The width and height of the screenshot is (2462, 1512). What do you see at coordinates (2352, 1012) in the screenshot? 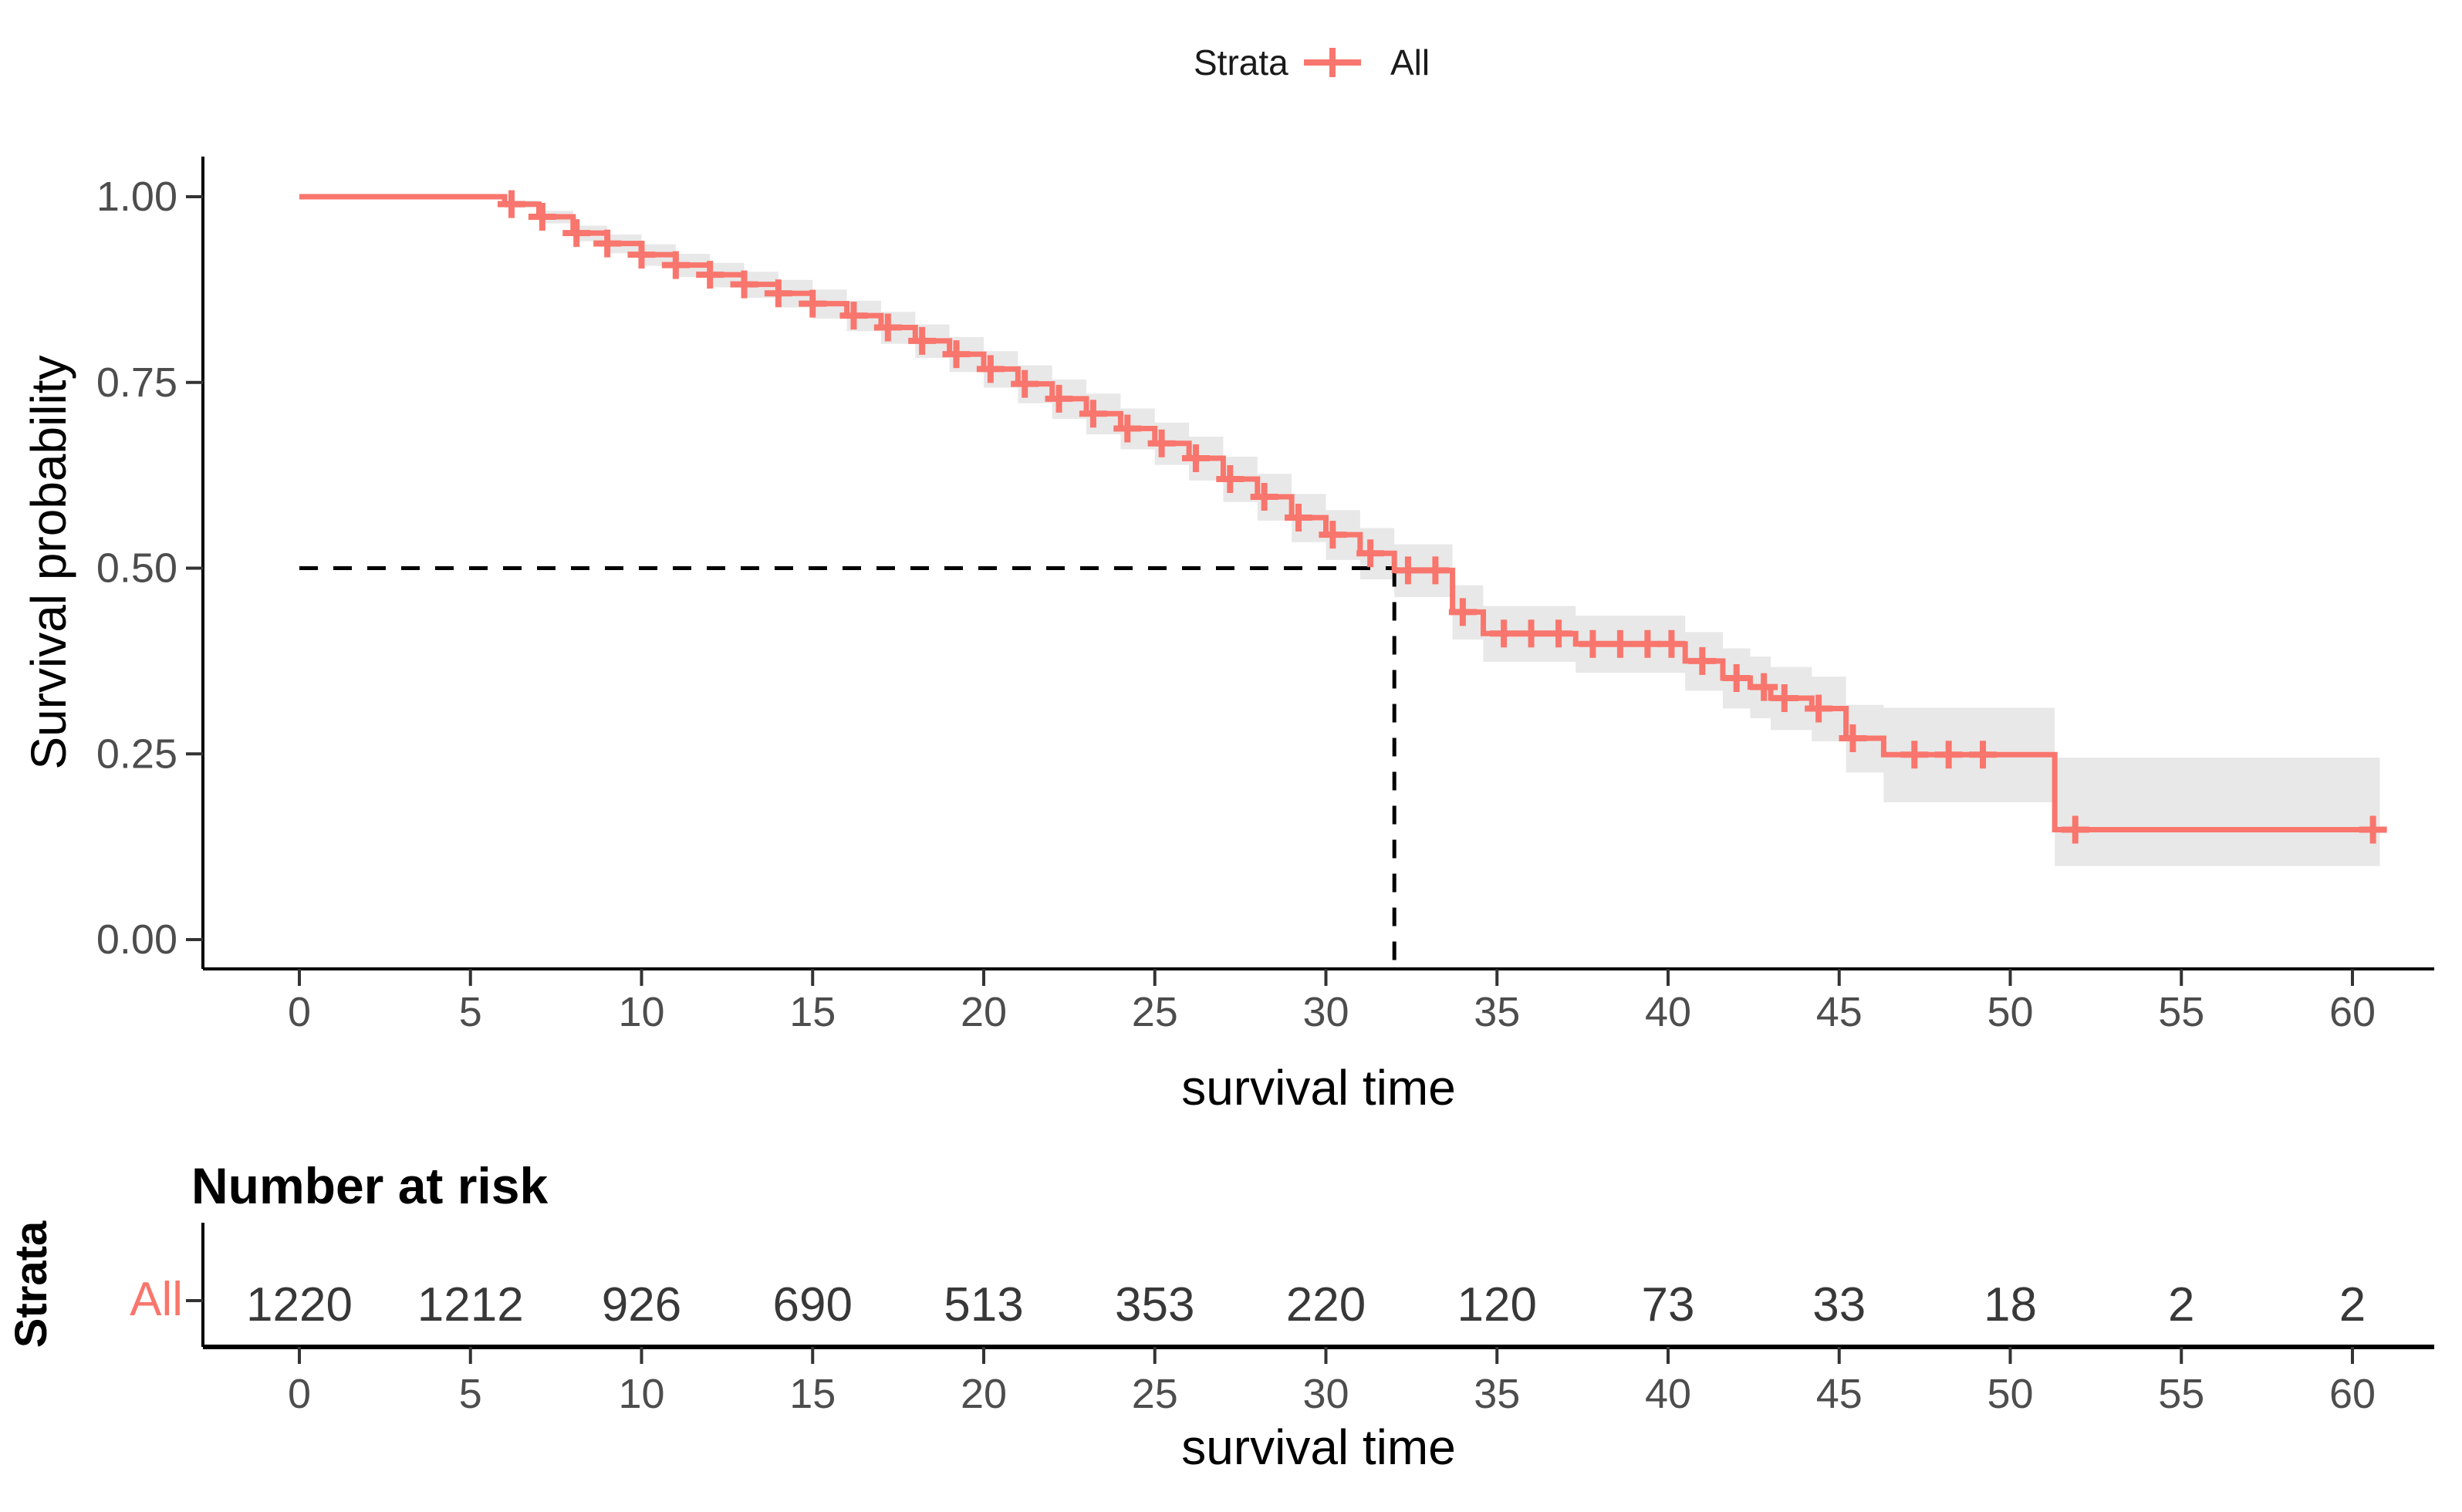
I see `x-tick-label: 60` at bounding box center [2352, 1012].